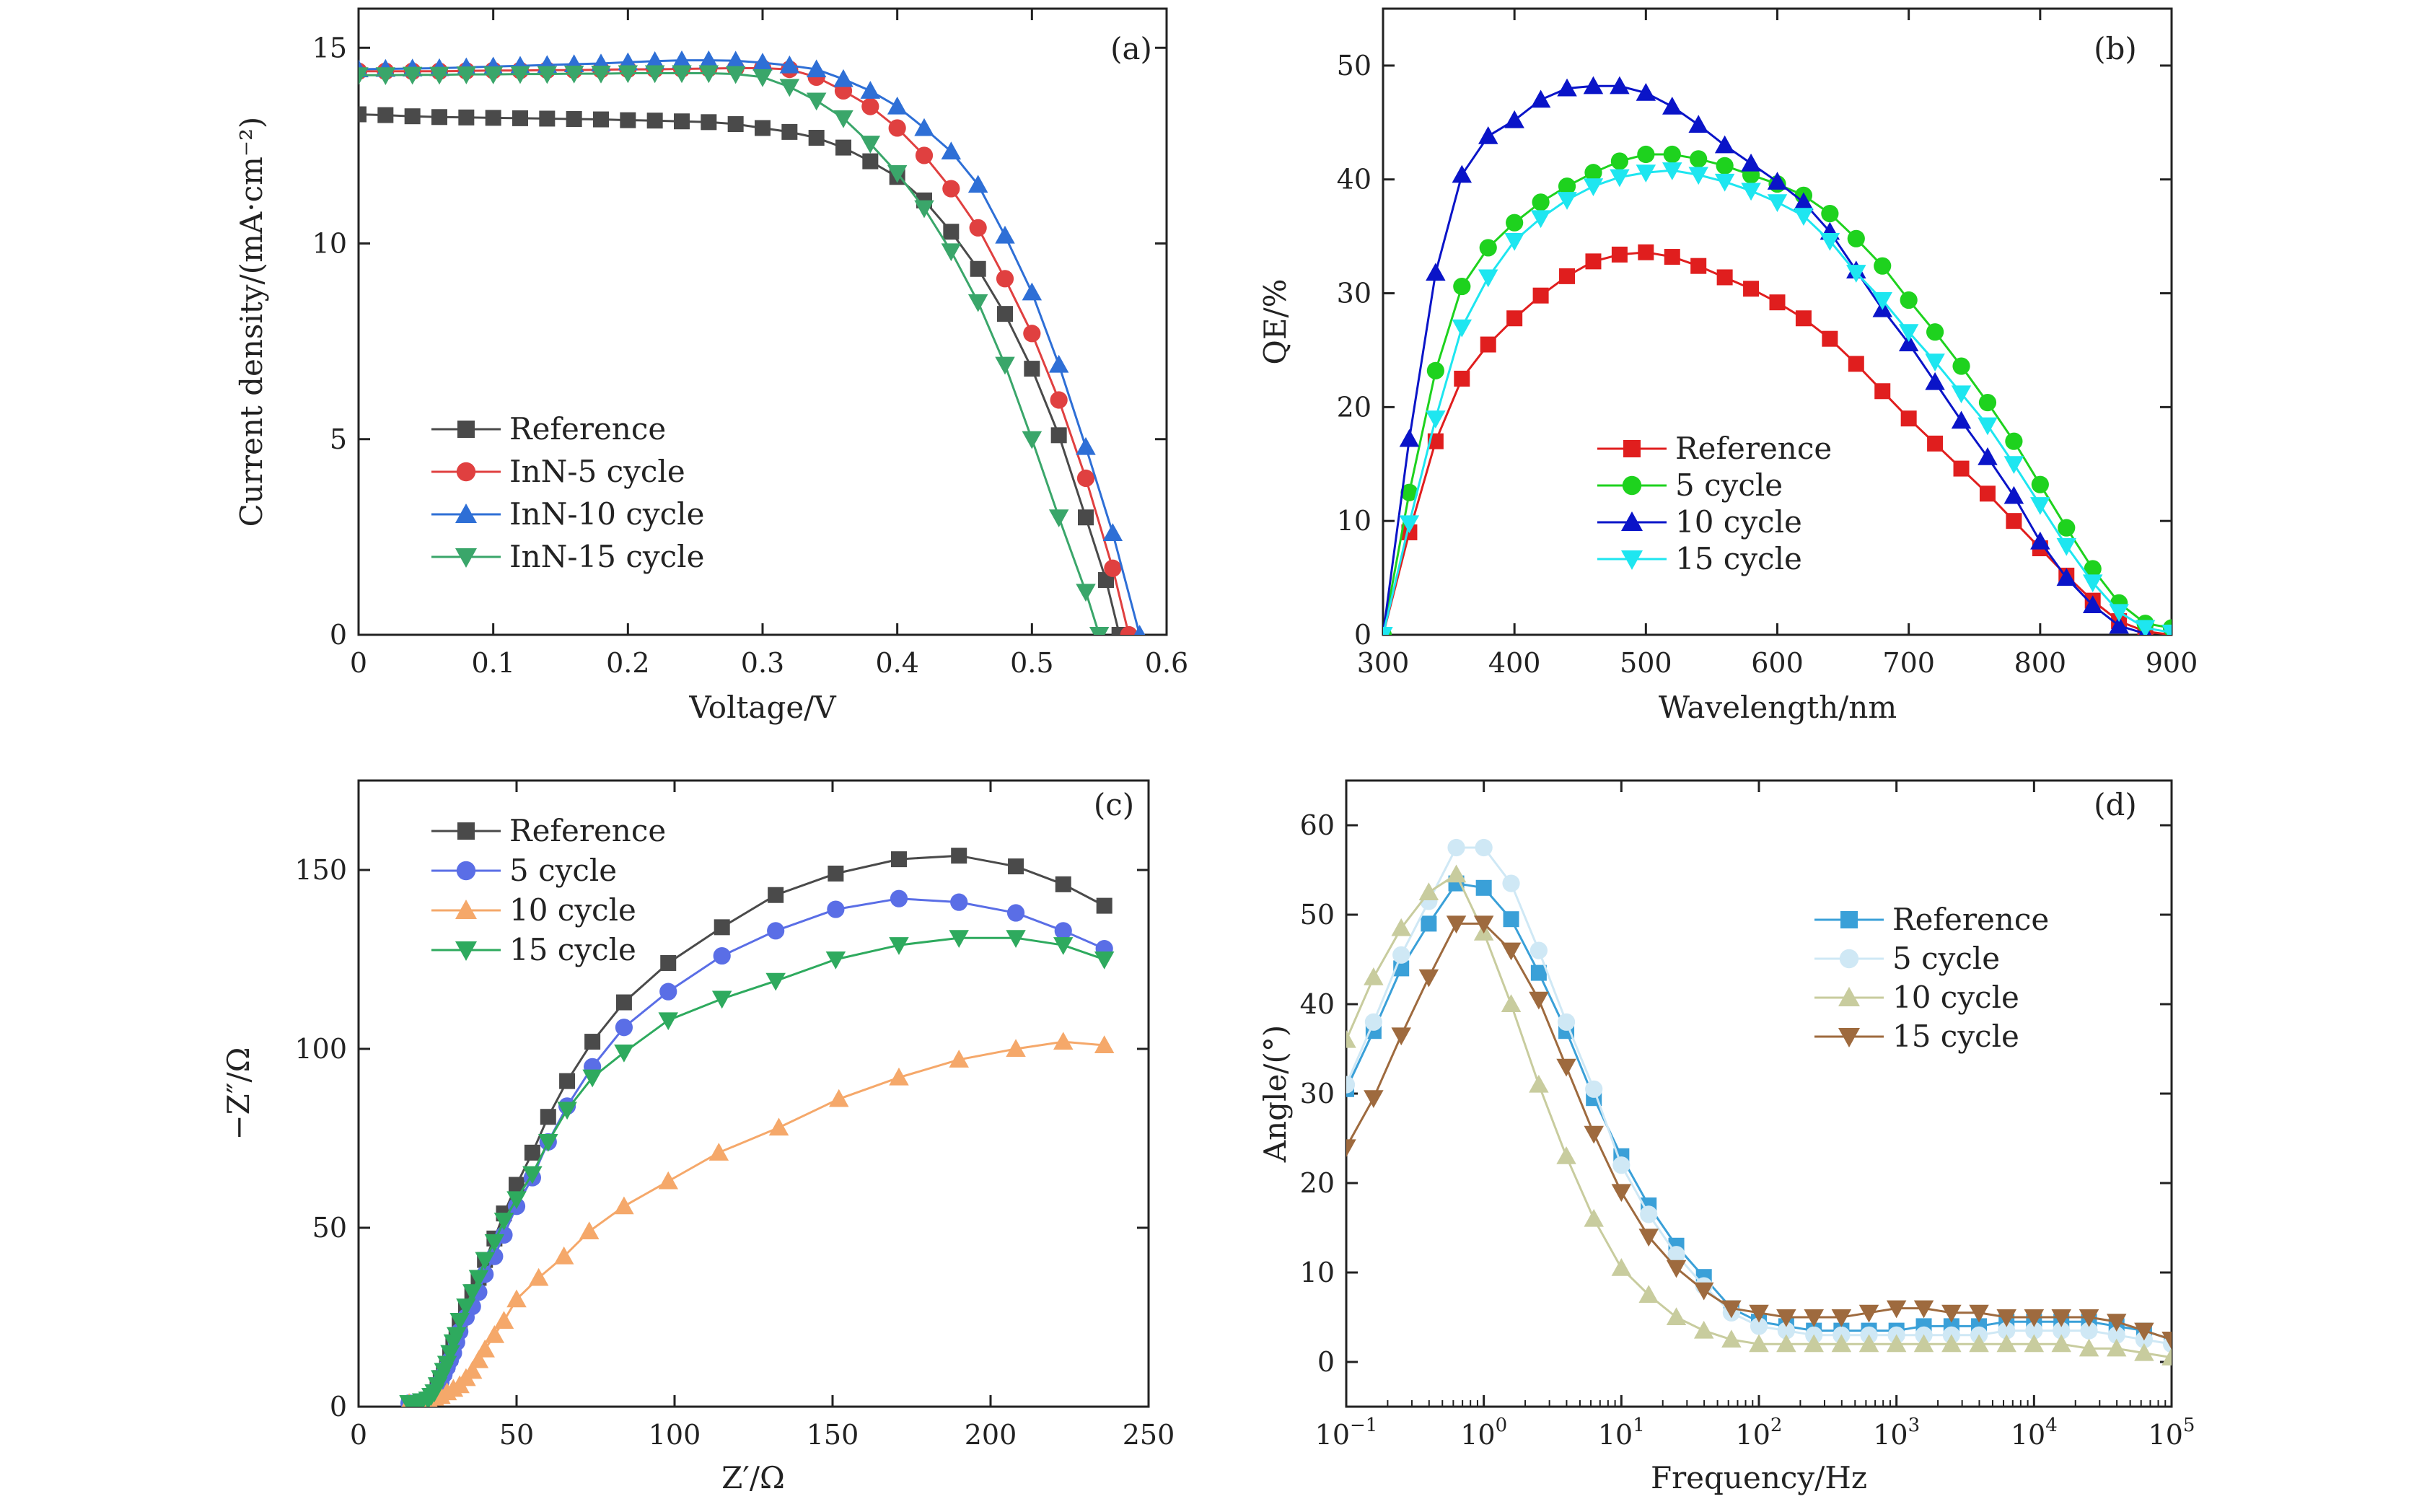  Describe the element at coordinates (2034, 1433) in the screenshot. I see `panel-d-x-tick-label: 10⁴` at that location.